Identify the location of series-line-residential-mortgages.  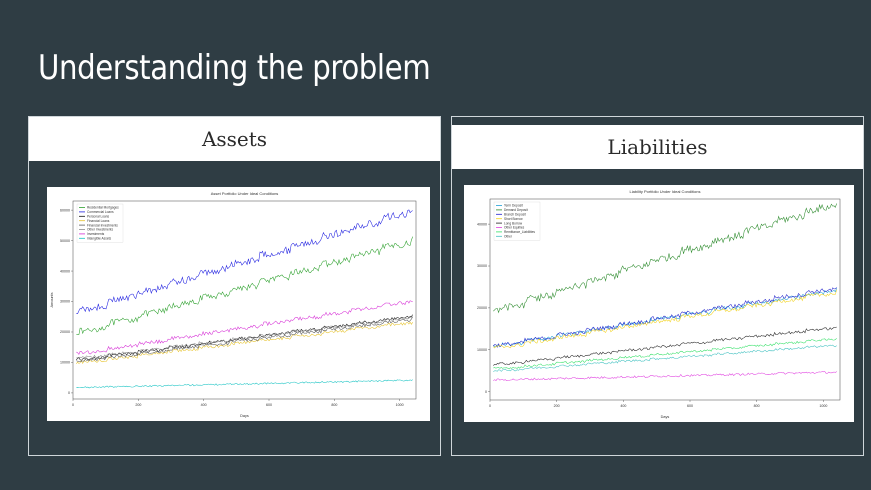
(244, 285).